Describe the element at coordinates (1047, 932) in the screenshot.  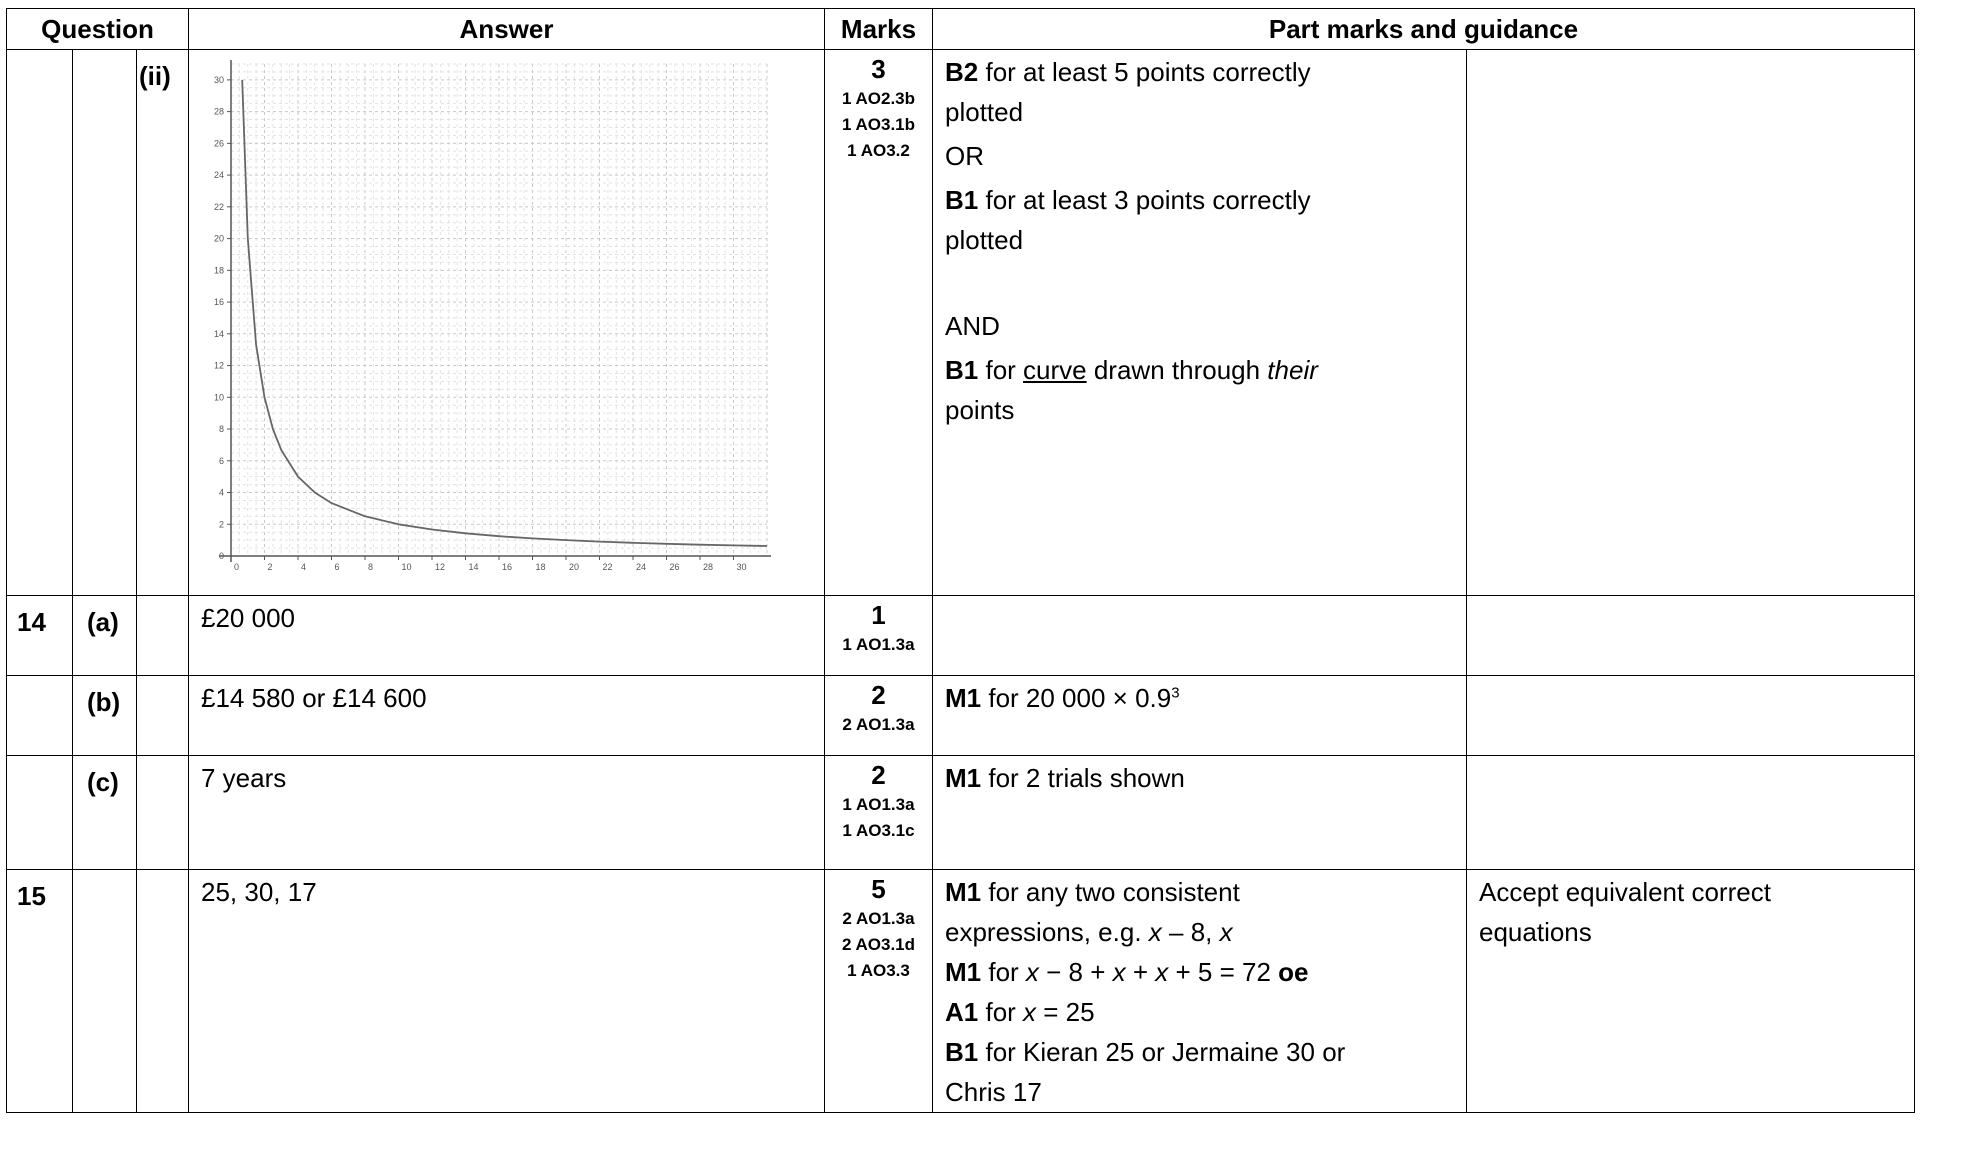
I see `guidance-text: expressions, e.g.` at that location.